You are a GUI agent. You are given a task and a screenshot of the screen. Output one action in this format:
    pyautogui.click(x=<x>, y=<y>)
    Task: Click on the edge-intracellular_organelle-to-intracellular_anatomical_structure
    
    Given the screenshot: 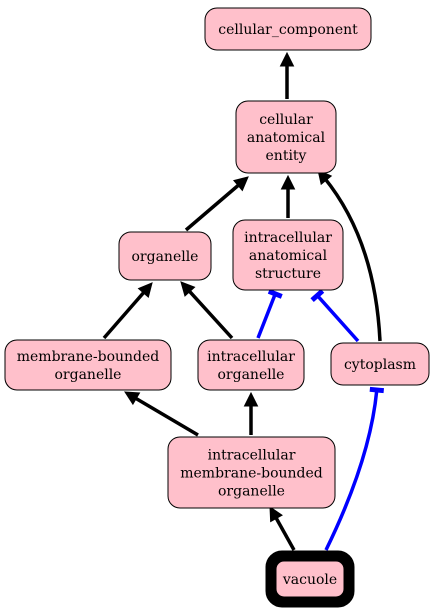 What is the action you would take?
    pyautogui.click(x=269, y=313)
    